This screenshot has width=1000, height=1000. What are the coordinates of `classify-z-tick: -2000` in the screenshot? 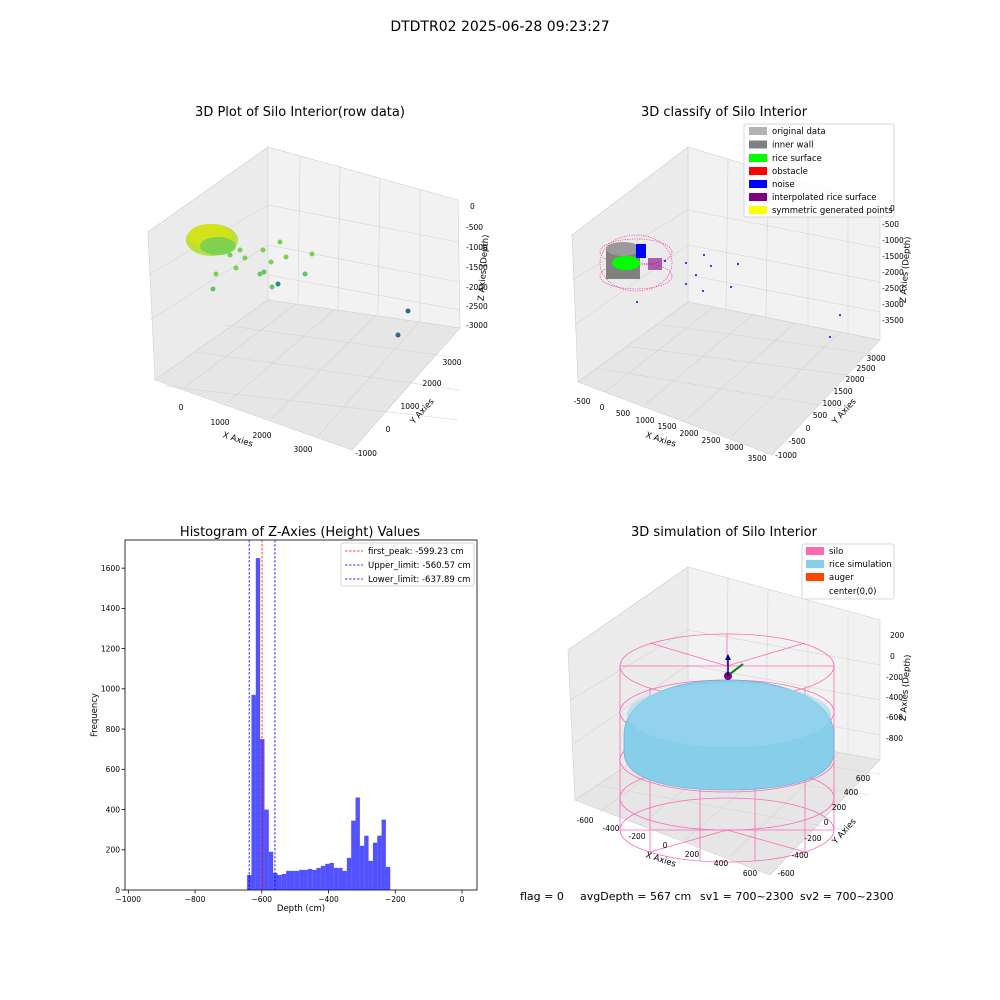 It's located at (893, 272).